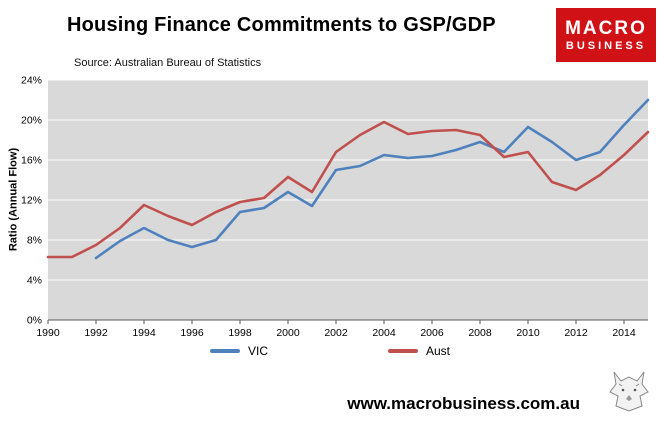  What do you see at coordinates (606, 28) in the screenshot?
I see `logo-line1: MACRO` at bounding box center [606, 28].